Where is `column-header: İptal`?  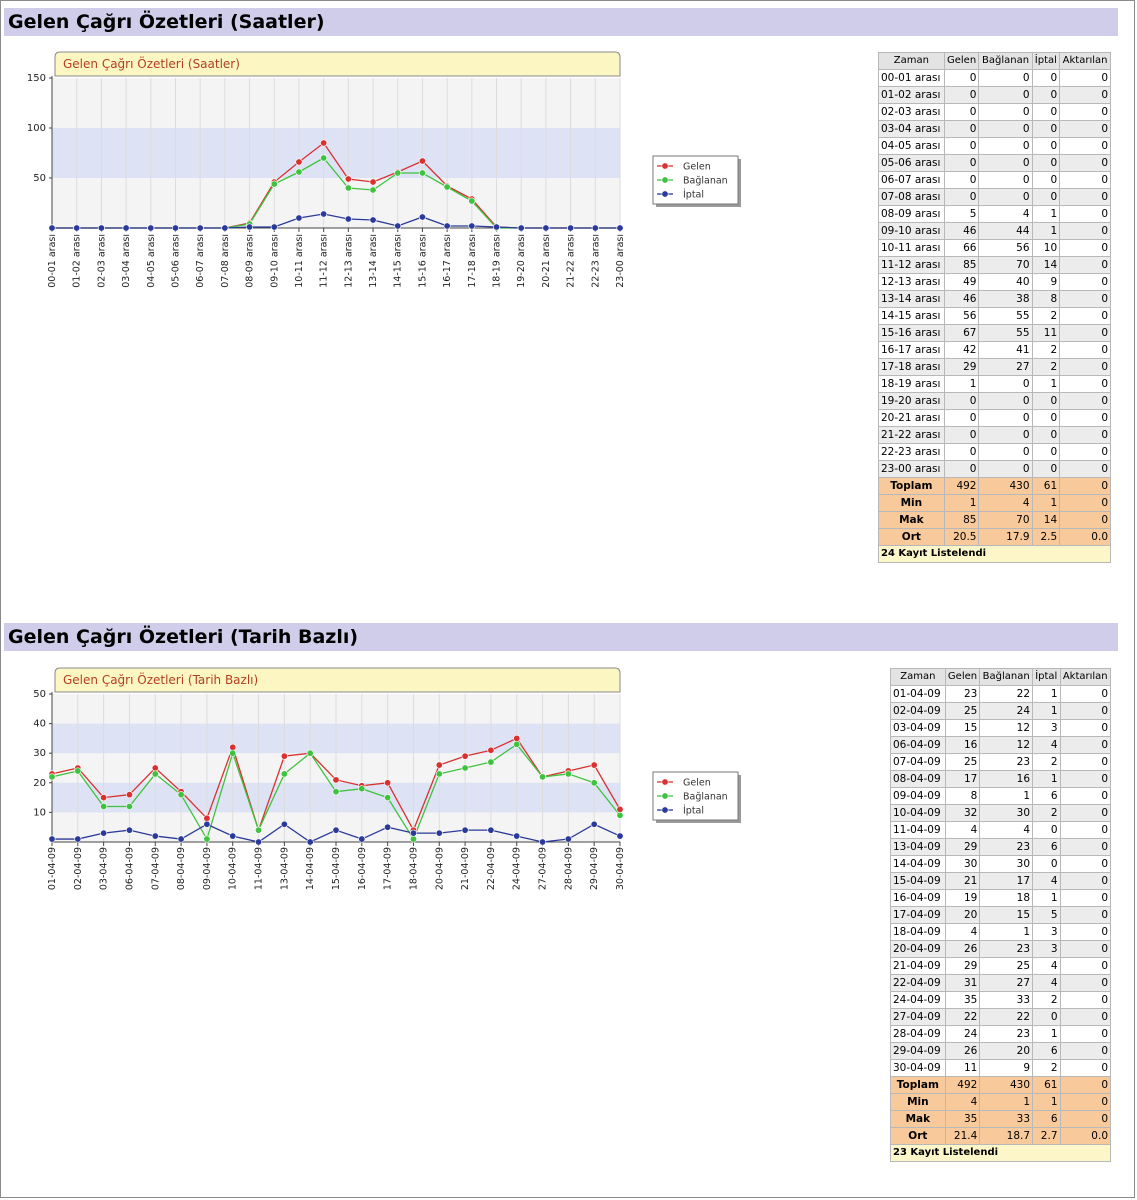 column-header: İptal is located at coordinates (1046, 677).